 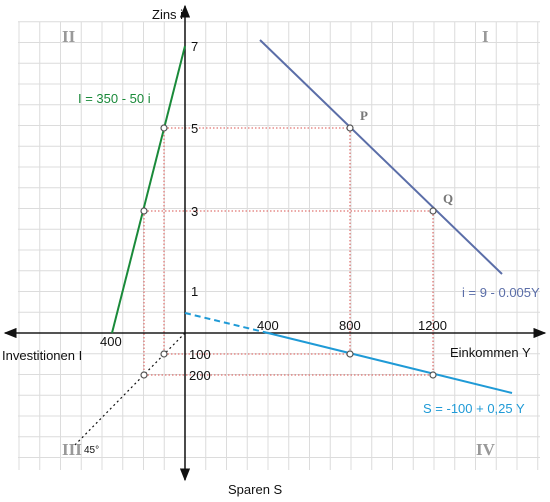 What do you see at coordinates (72, 449) in the screenshot?
I see `quadrant-label: III` at bounding box center [72, 449].